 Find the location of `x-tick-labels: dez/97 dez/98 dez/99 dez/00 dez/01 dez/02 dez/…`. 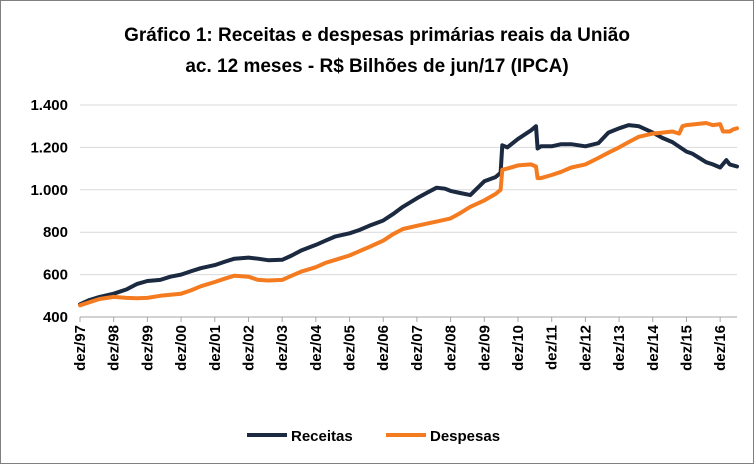

x-tick-labels: dez/97 dez/98 dez/99 dez/00 dez/01 dez/02 dez/… is located at coordinates (400, 347).